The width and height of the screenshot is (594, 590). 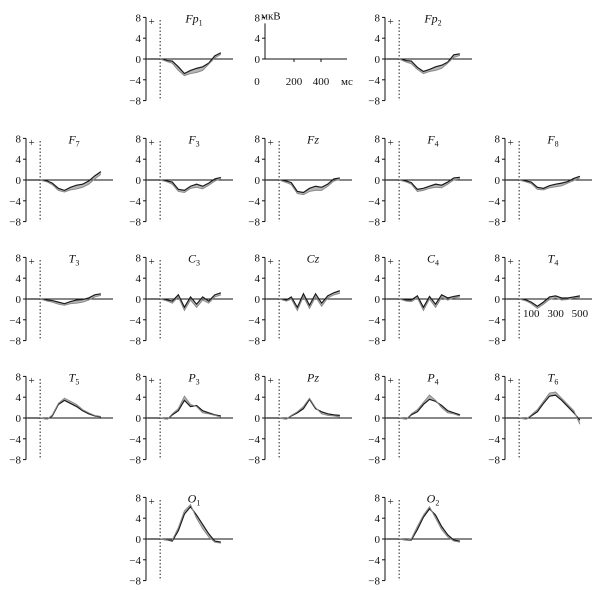 I want to click on t4-ytick-label: −4, so click(x=494, y=321).